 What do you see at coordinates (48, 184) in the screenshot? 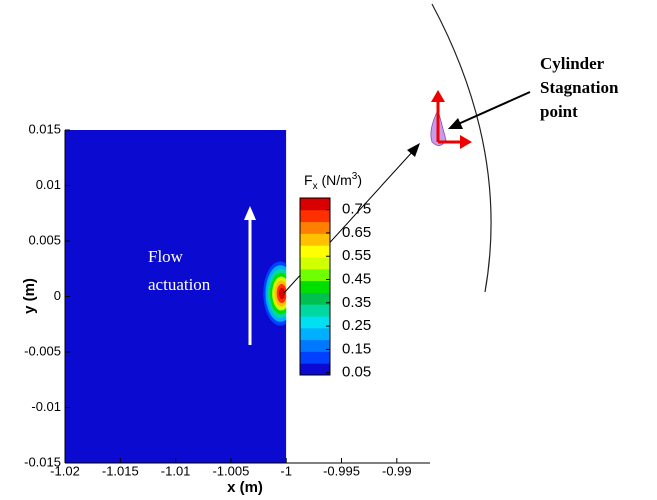
I see `y-tick-label: 0.01` at bounding box center [48, 184].